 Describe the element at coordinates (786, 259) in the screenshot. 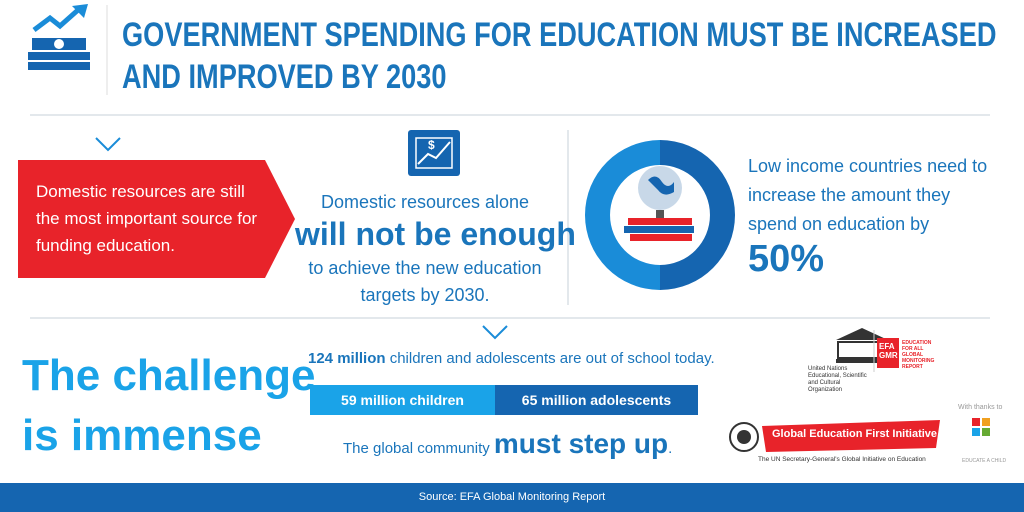

I see `figure: 50%` at that location.